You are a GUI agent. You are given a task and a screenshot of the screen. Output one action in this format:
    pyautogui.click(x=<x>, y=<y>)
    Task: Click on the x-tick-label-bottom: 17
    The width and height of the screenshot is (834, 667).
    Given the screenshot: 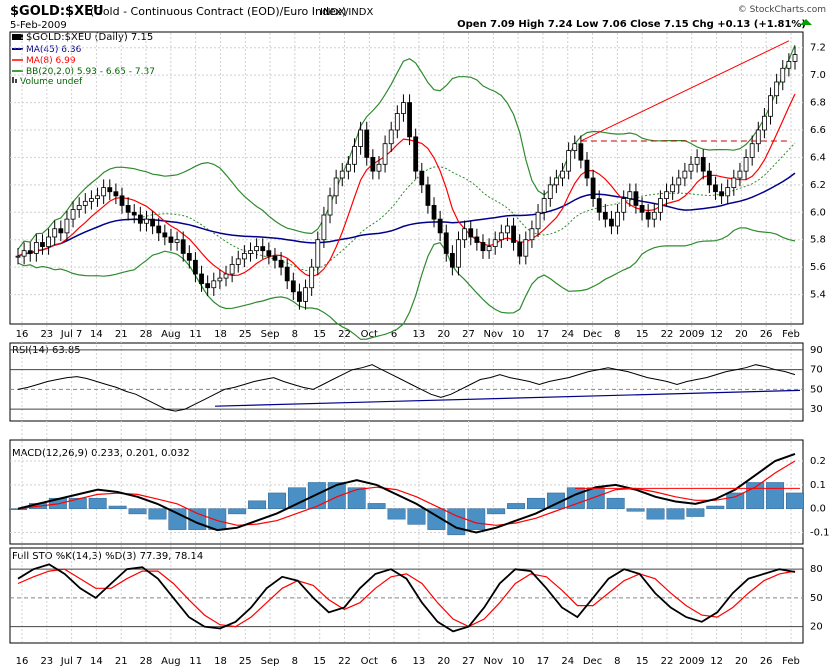 What is the action you would take?
    pyautogui.click(x=543, y=661)
    